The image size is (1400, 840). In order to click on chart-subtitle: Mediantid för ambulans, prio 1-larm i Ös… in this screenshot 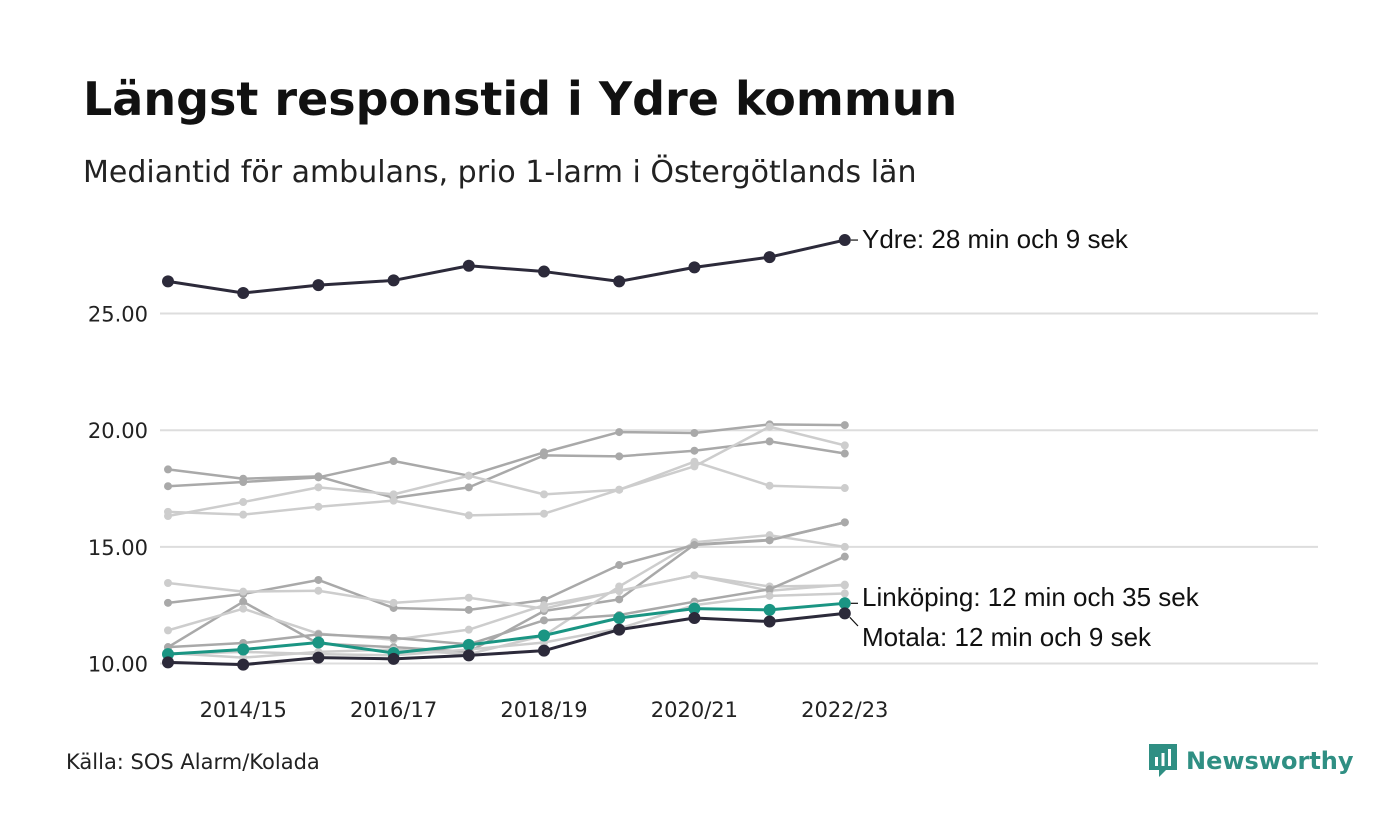, I will do `click(500, 172)`.